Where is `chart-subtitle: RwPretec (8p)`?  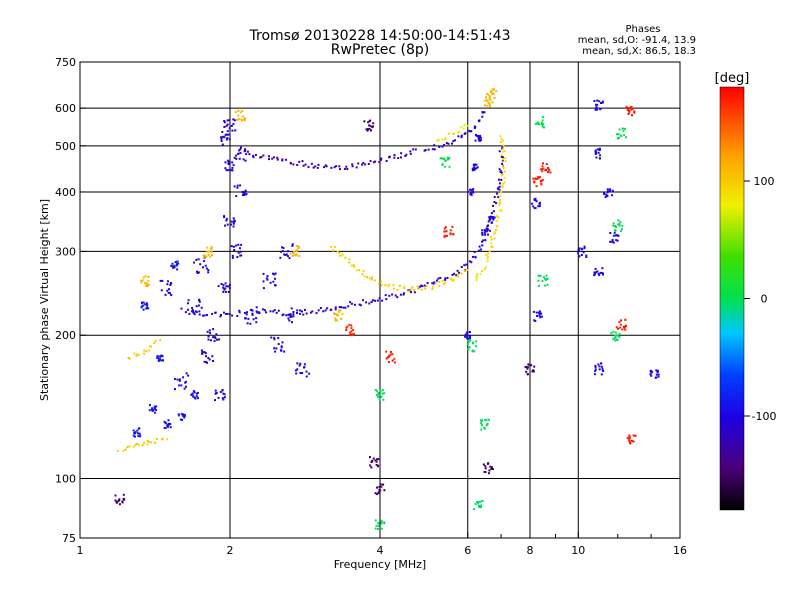 chart-subtitle: RwPretec (8p) is located at coordinates (380, 50).